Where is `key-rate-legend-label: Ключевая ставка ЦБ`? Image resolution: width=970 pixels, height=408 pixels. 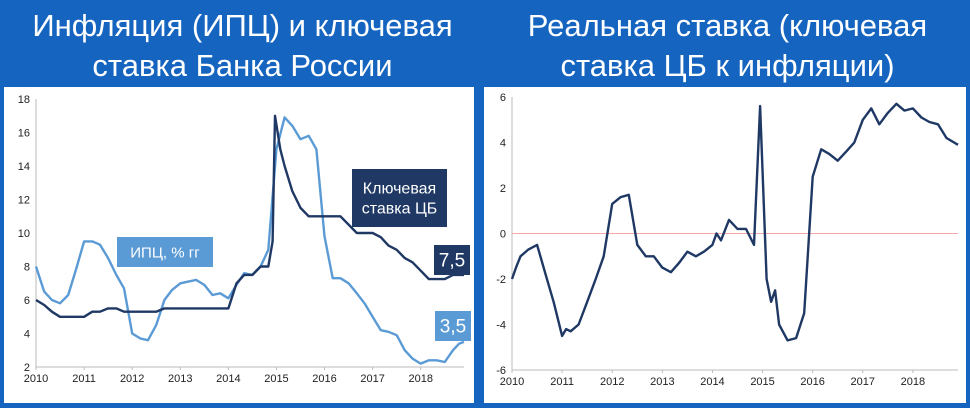 key-rate-legend-label: Ключевая ставка ЦБ is located at coordinates (399, 198).